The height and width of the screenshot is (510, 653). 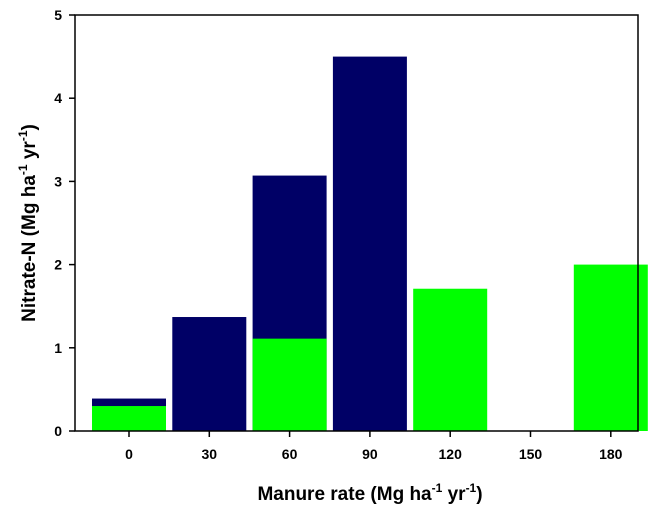 What do you see at coordinates (58, 348) in the screenshot?
I see `y-tick-label: 1` at bounding box center [58, 348].